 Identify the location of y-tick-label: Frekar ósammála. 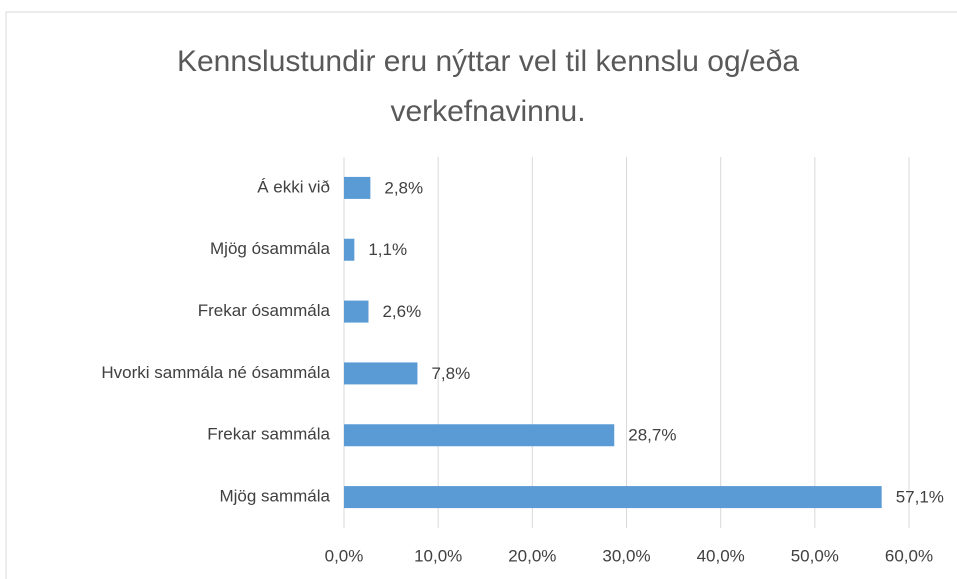
(264, 310).